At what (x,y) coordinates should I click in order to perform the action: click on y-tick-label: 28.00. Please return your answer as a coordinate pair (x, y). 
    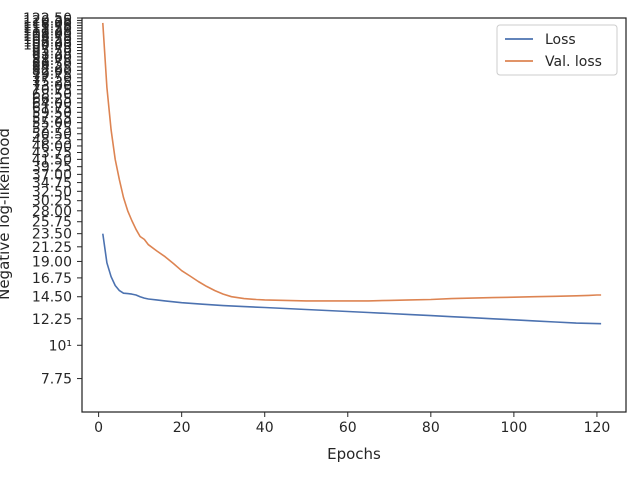
    Looking at the image, I should click on (52, 212).